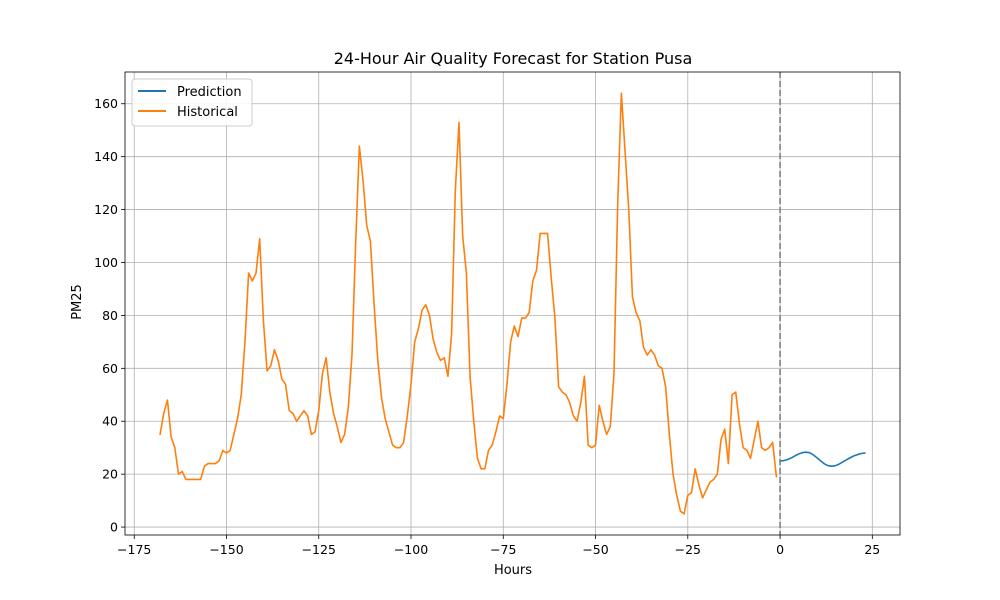  I want to click on x-tick-label: −25, so click(688, 549).